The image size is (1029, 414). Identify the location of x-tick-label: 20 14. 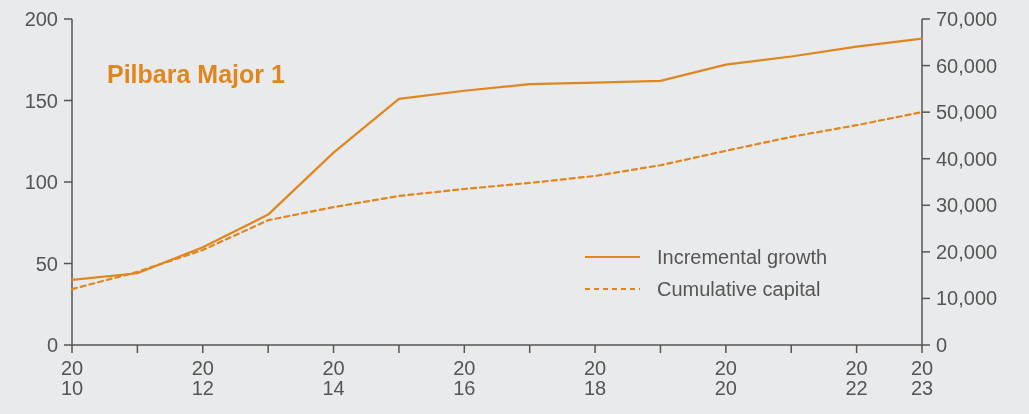
(333, 378).